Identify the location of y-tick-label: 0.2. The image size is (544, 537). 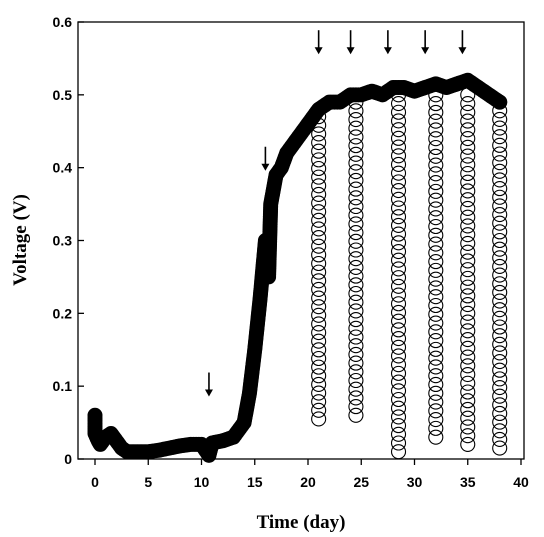
(63, 313).